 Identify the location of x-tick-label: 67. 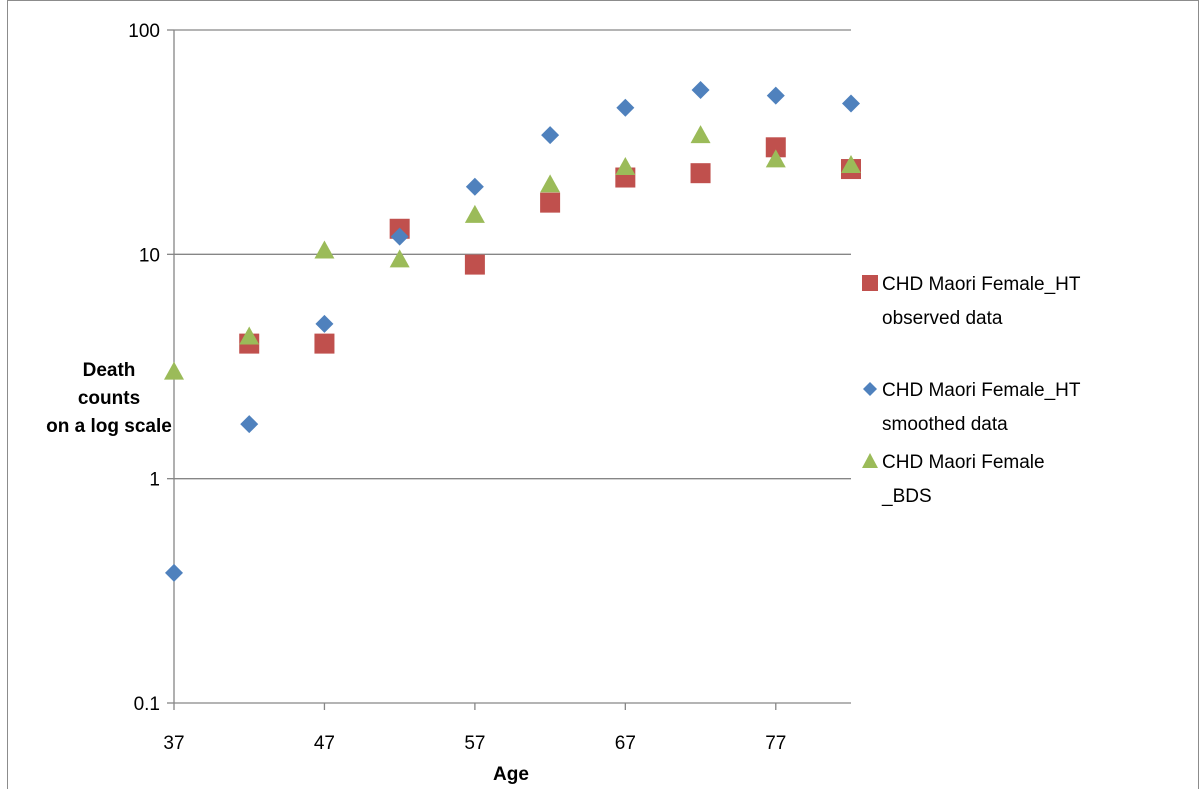
(625, 743).